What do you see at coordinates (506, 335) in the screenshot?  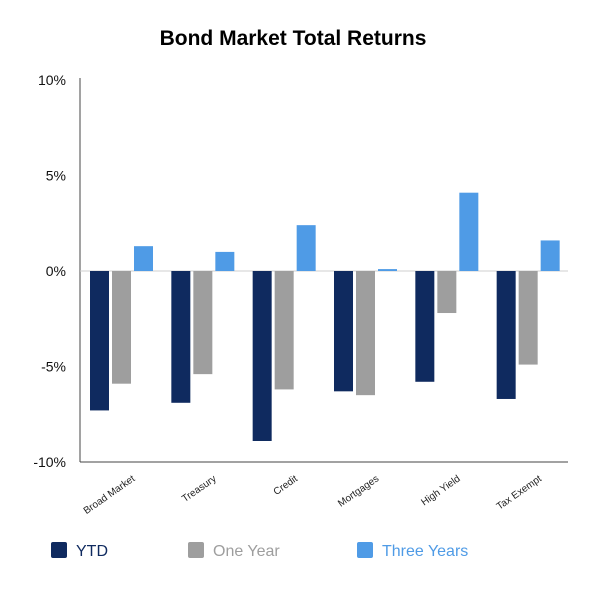 I see `bar-ytd-tax-exempt` at bounding box center [506, 335].